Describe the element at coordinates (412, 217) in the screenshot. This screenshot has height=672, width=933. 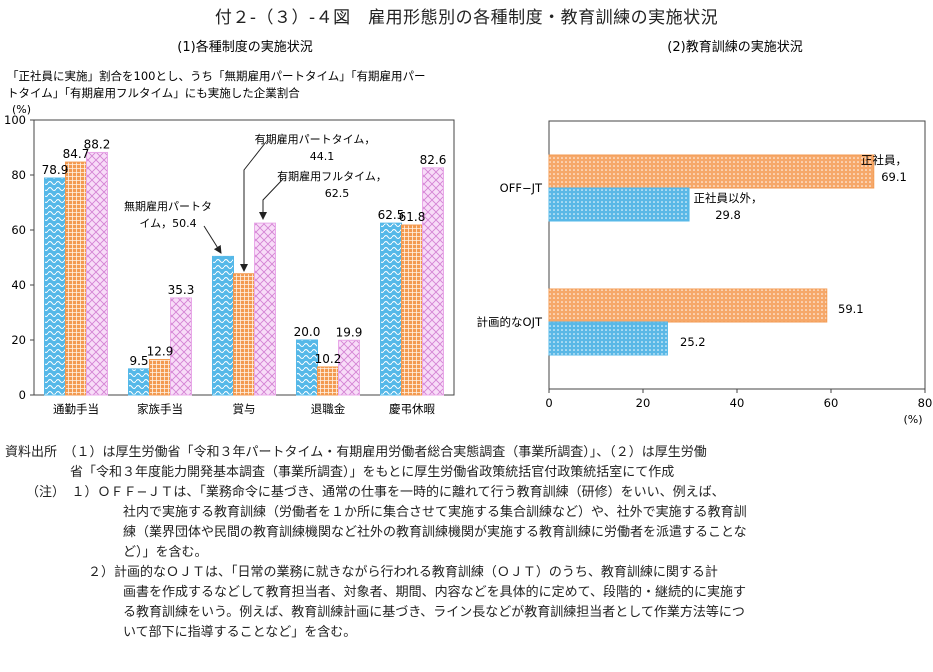
I see `bar-value-label: 61.8` at that location.